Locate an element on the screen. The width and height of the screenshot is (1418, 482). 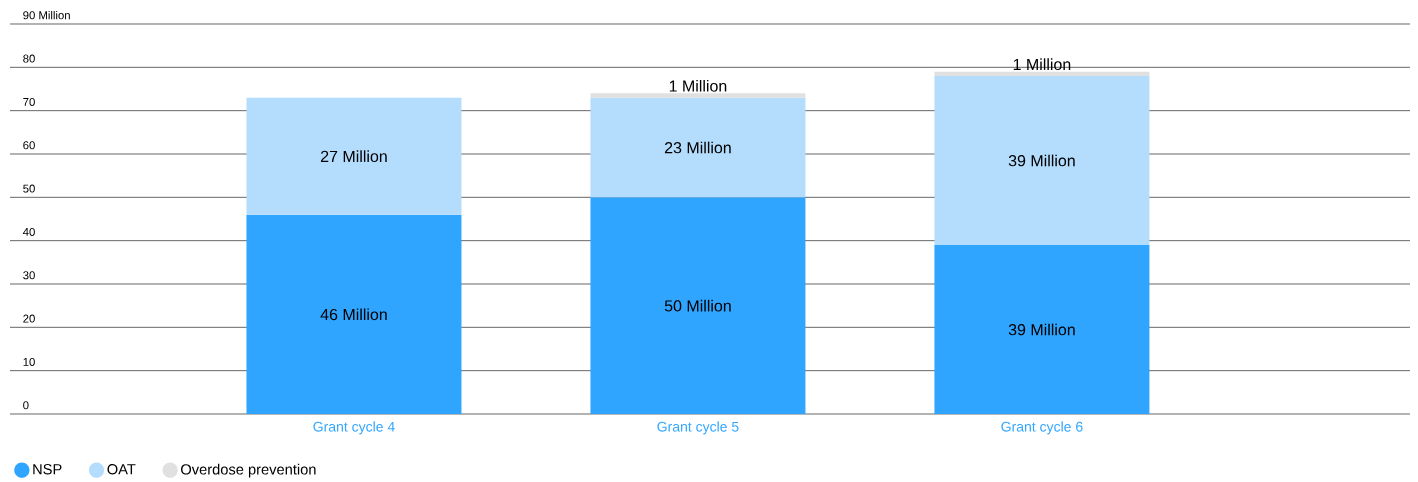
y-tick-label: 60 is located at coordinates (29, 145).